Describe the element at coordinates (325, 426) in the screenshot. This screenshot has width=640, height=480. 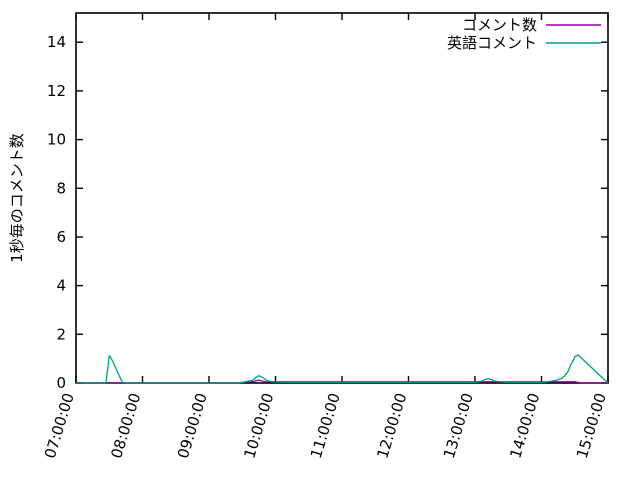
I see `x-tick-label: 11:00:00` at that location.